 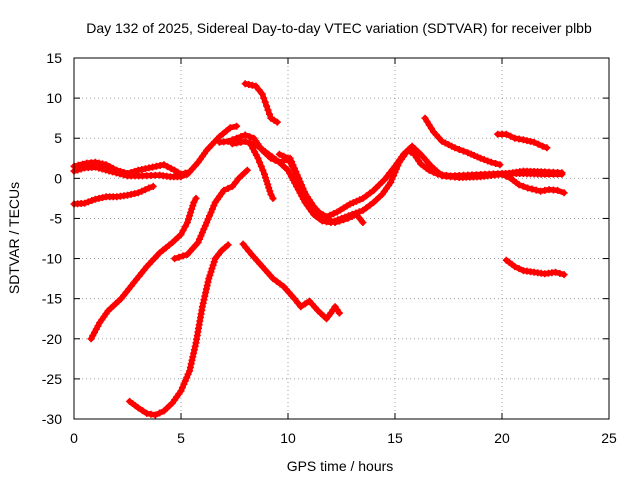 I want to click on y-tick-label: -25, so click(x=52, y=379).